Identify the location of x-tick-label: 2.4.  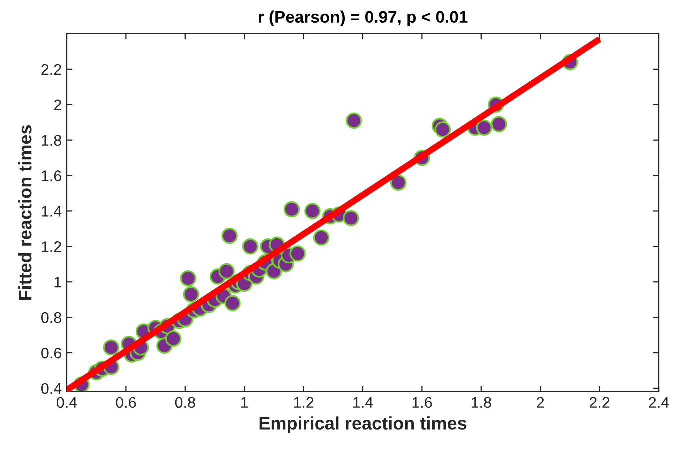
(659, 402).